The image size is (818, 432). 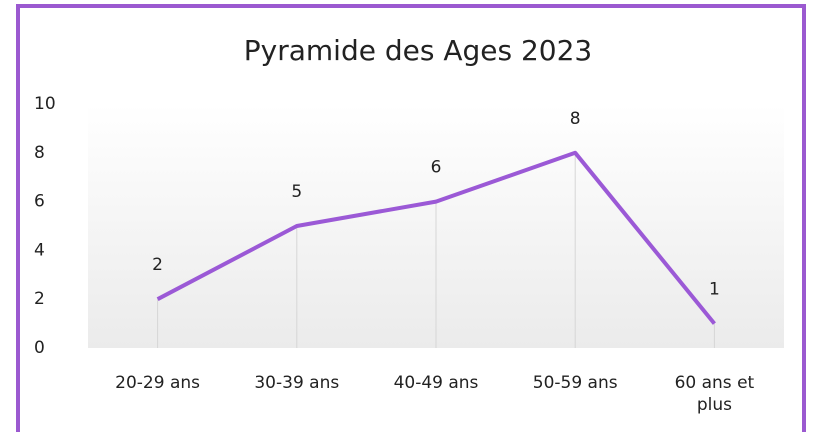 What do you see at coordinates (714, 394) in the screenshot?
I see `x-tick-label: 60 ans et plus` at bounding box center [714, 394].